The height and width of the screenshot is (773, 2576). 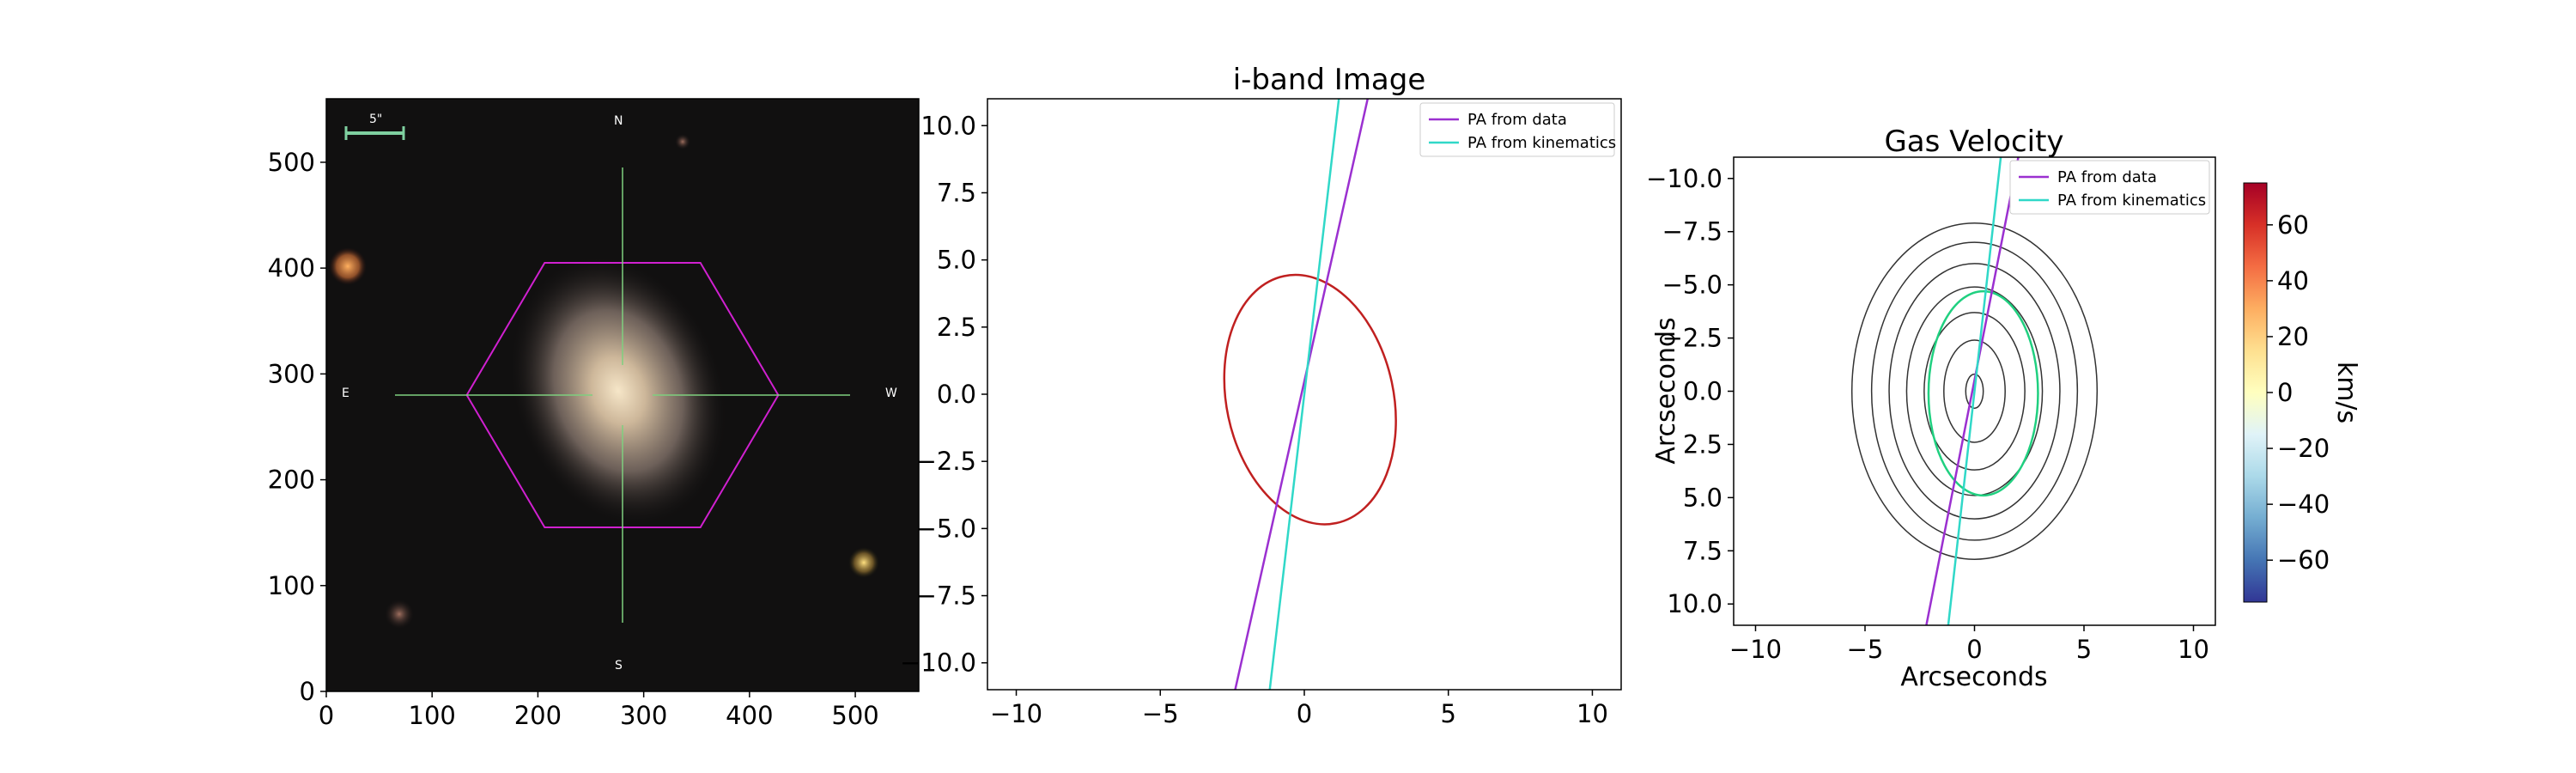 I want to click on colorbar-ticks: 60 40 20 0 −20 −40 −60, so click(x=2298, y=392).